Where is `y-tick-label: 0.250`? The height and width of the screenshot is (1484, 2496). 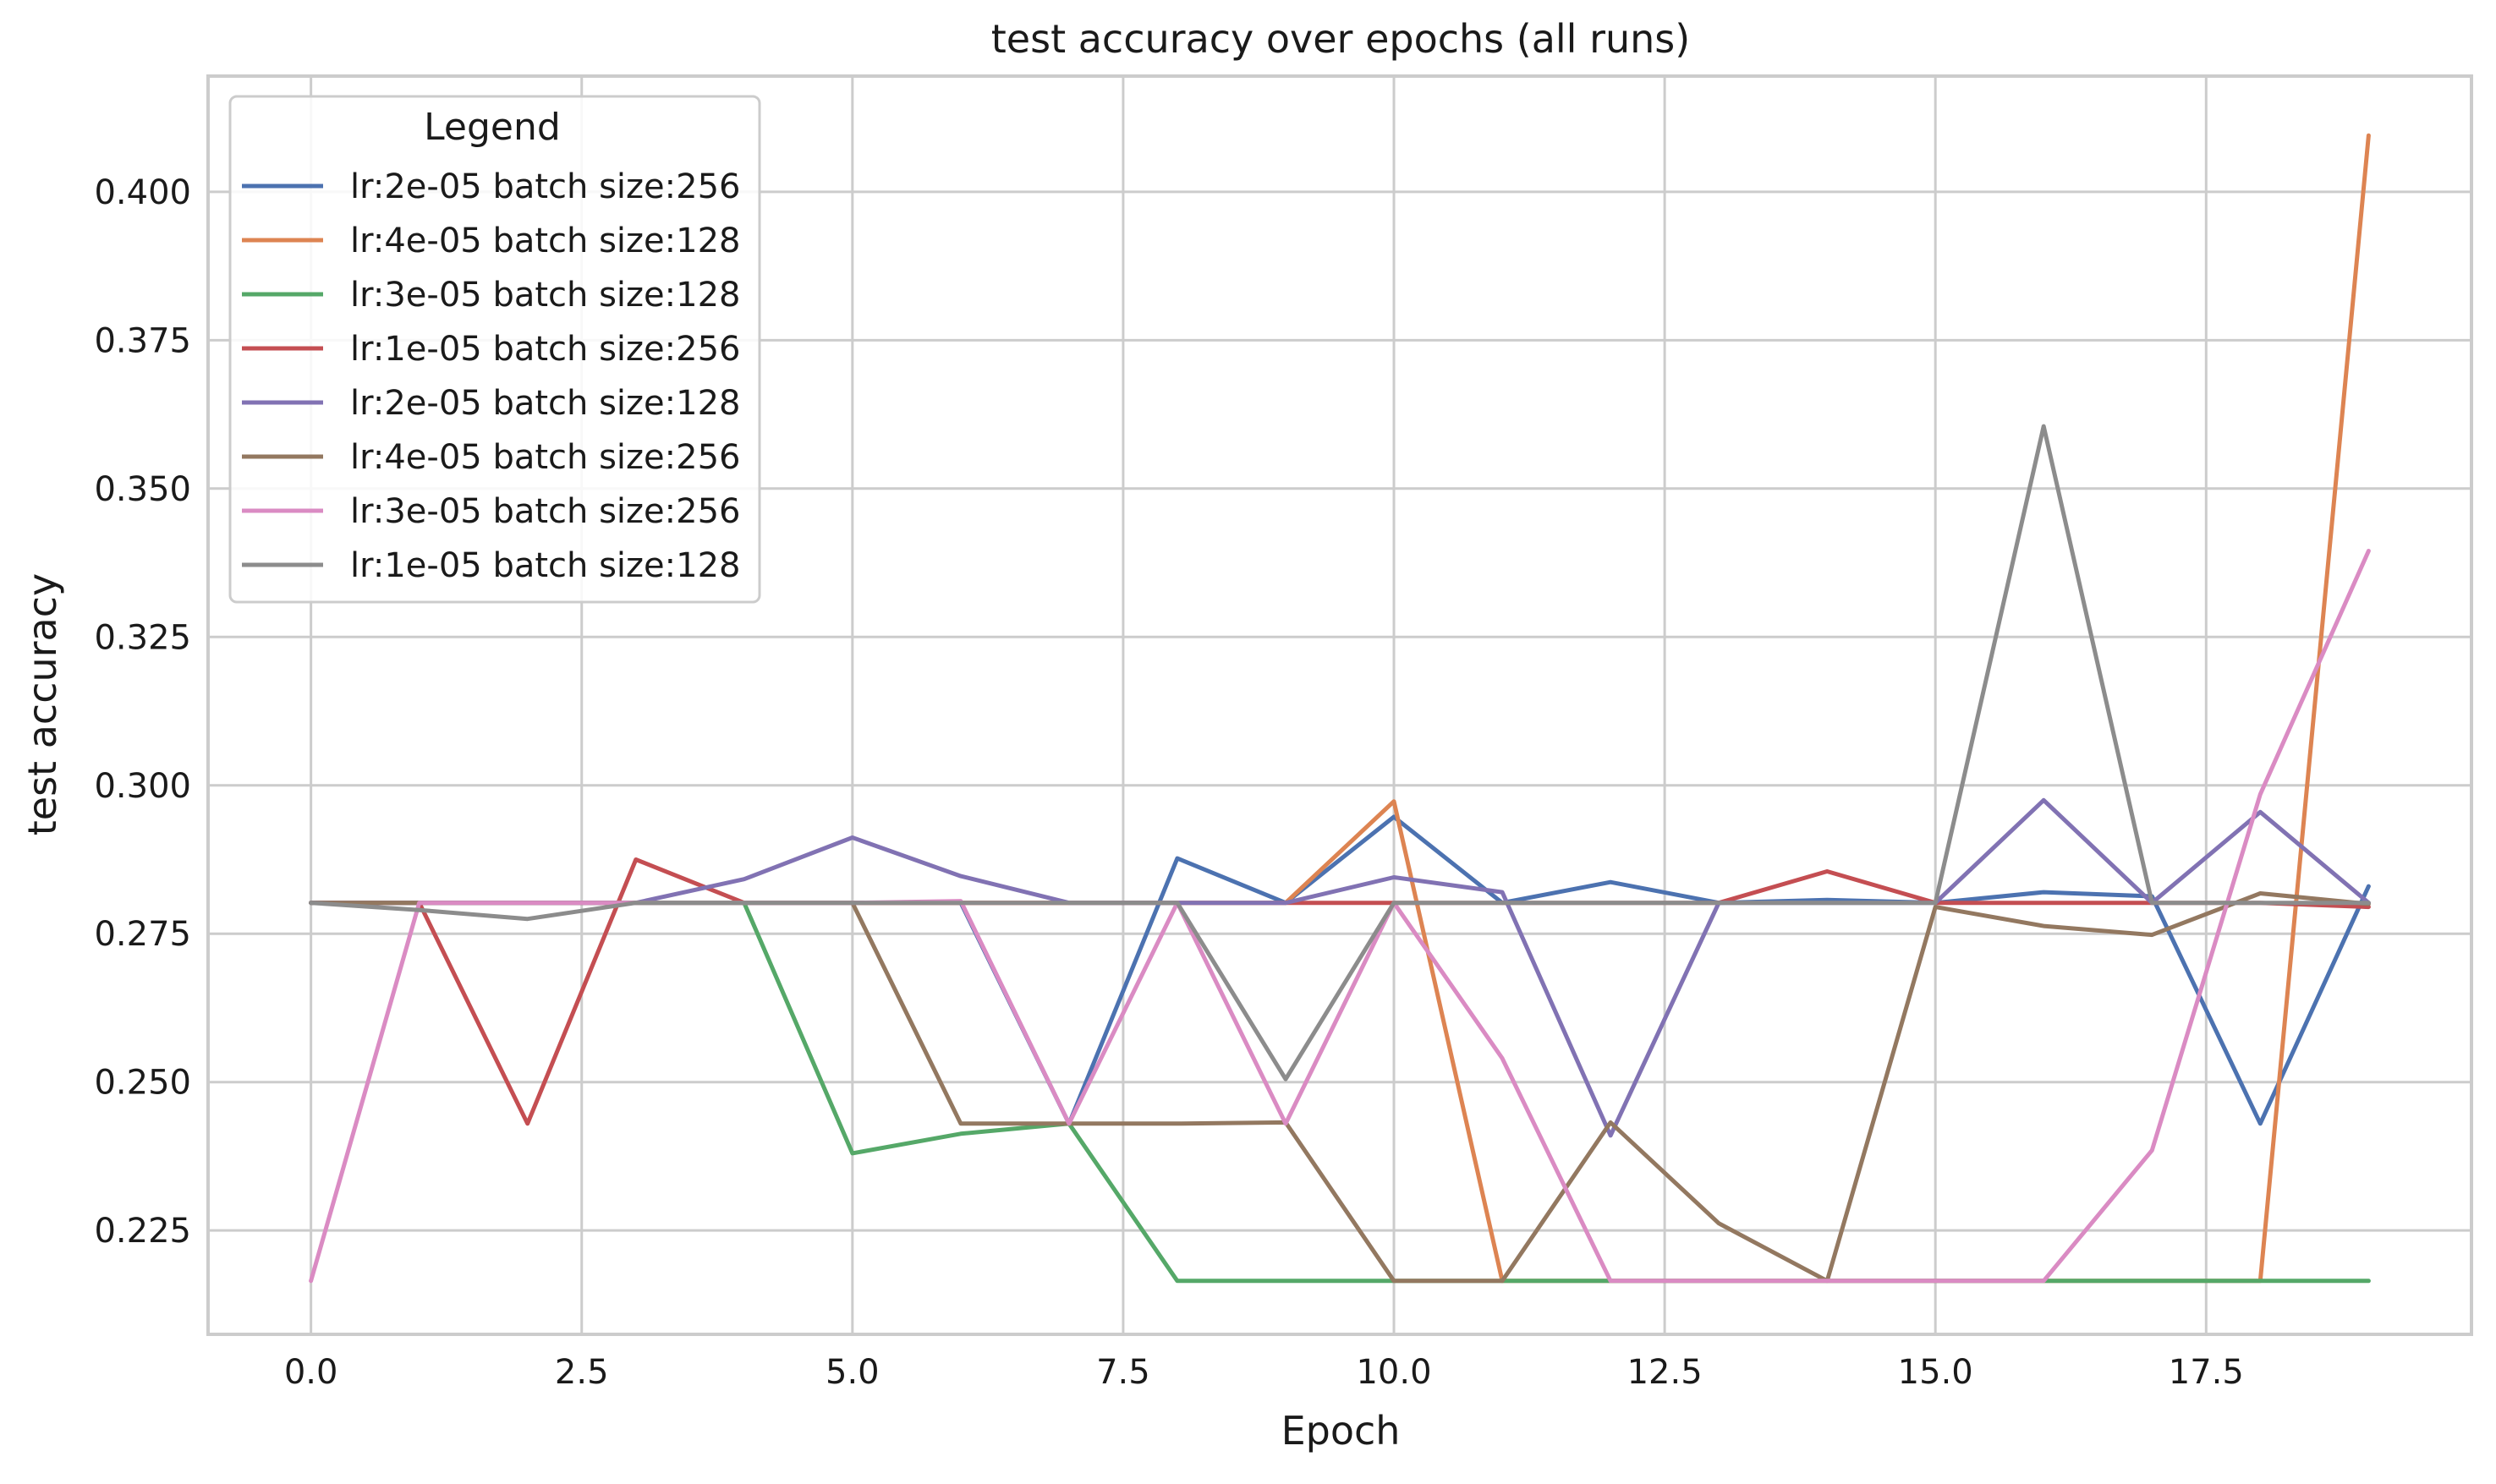
y-tick-label: 0.250 is located at coordinates (142, 1083).